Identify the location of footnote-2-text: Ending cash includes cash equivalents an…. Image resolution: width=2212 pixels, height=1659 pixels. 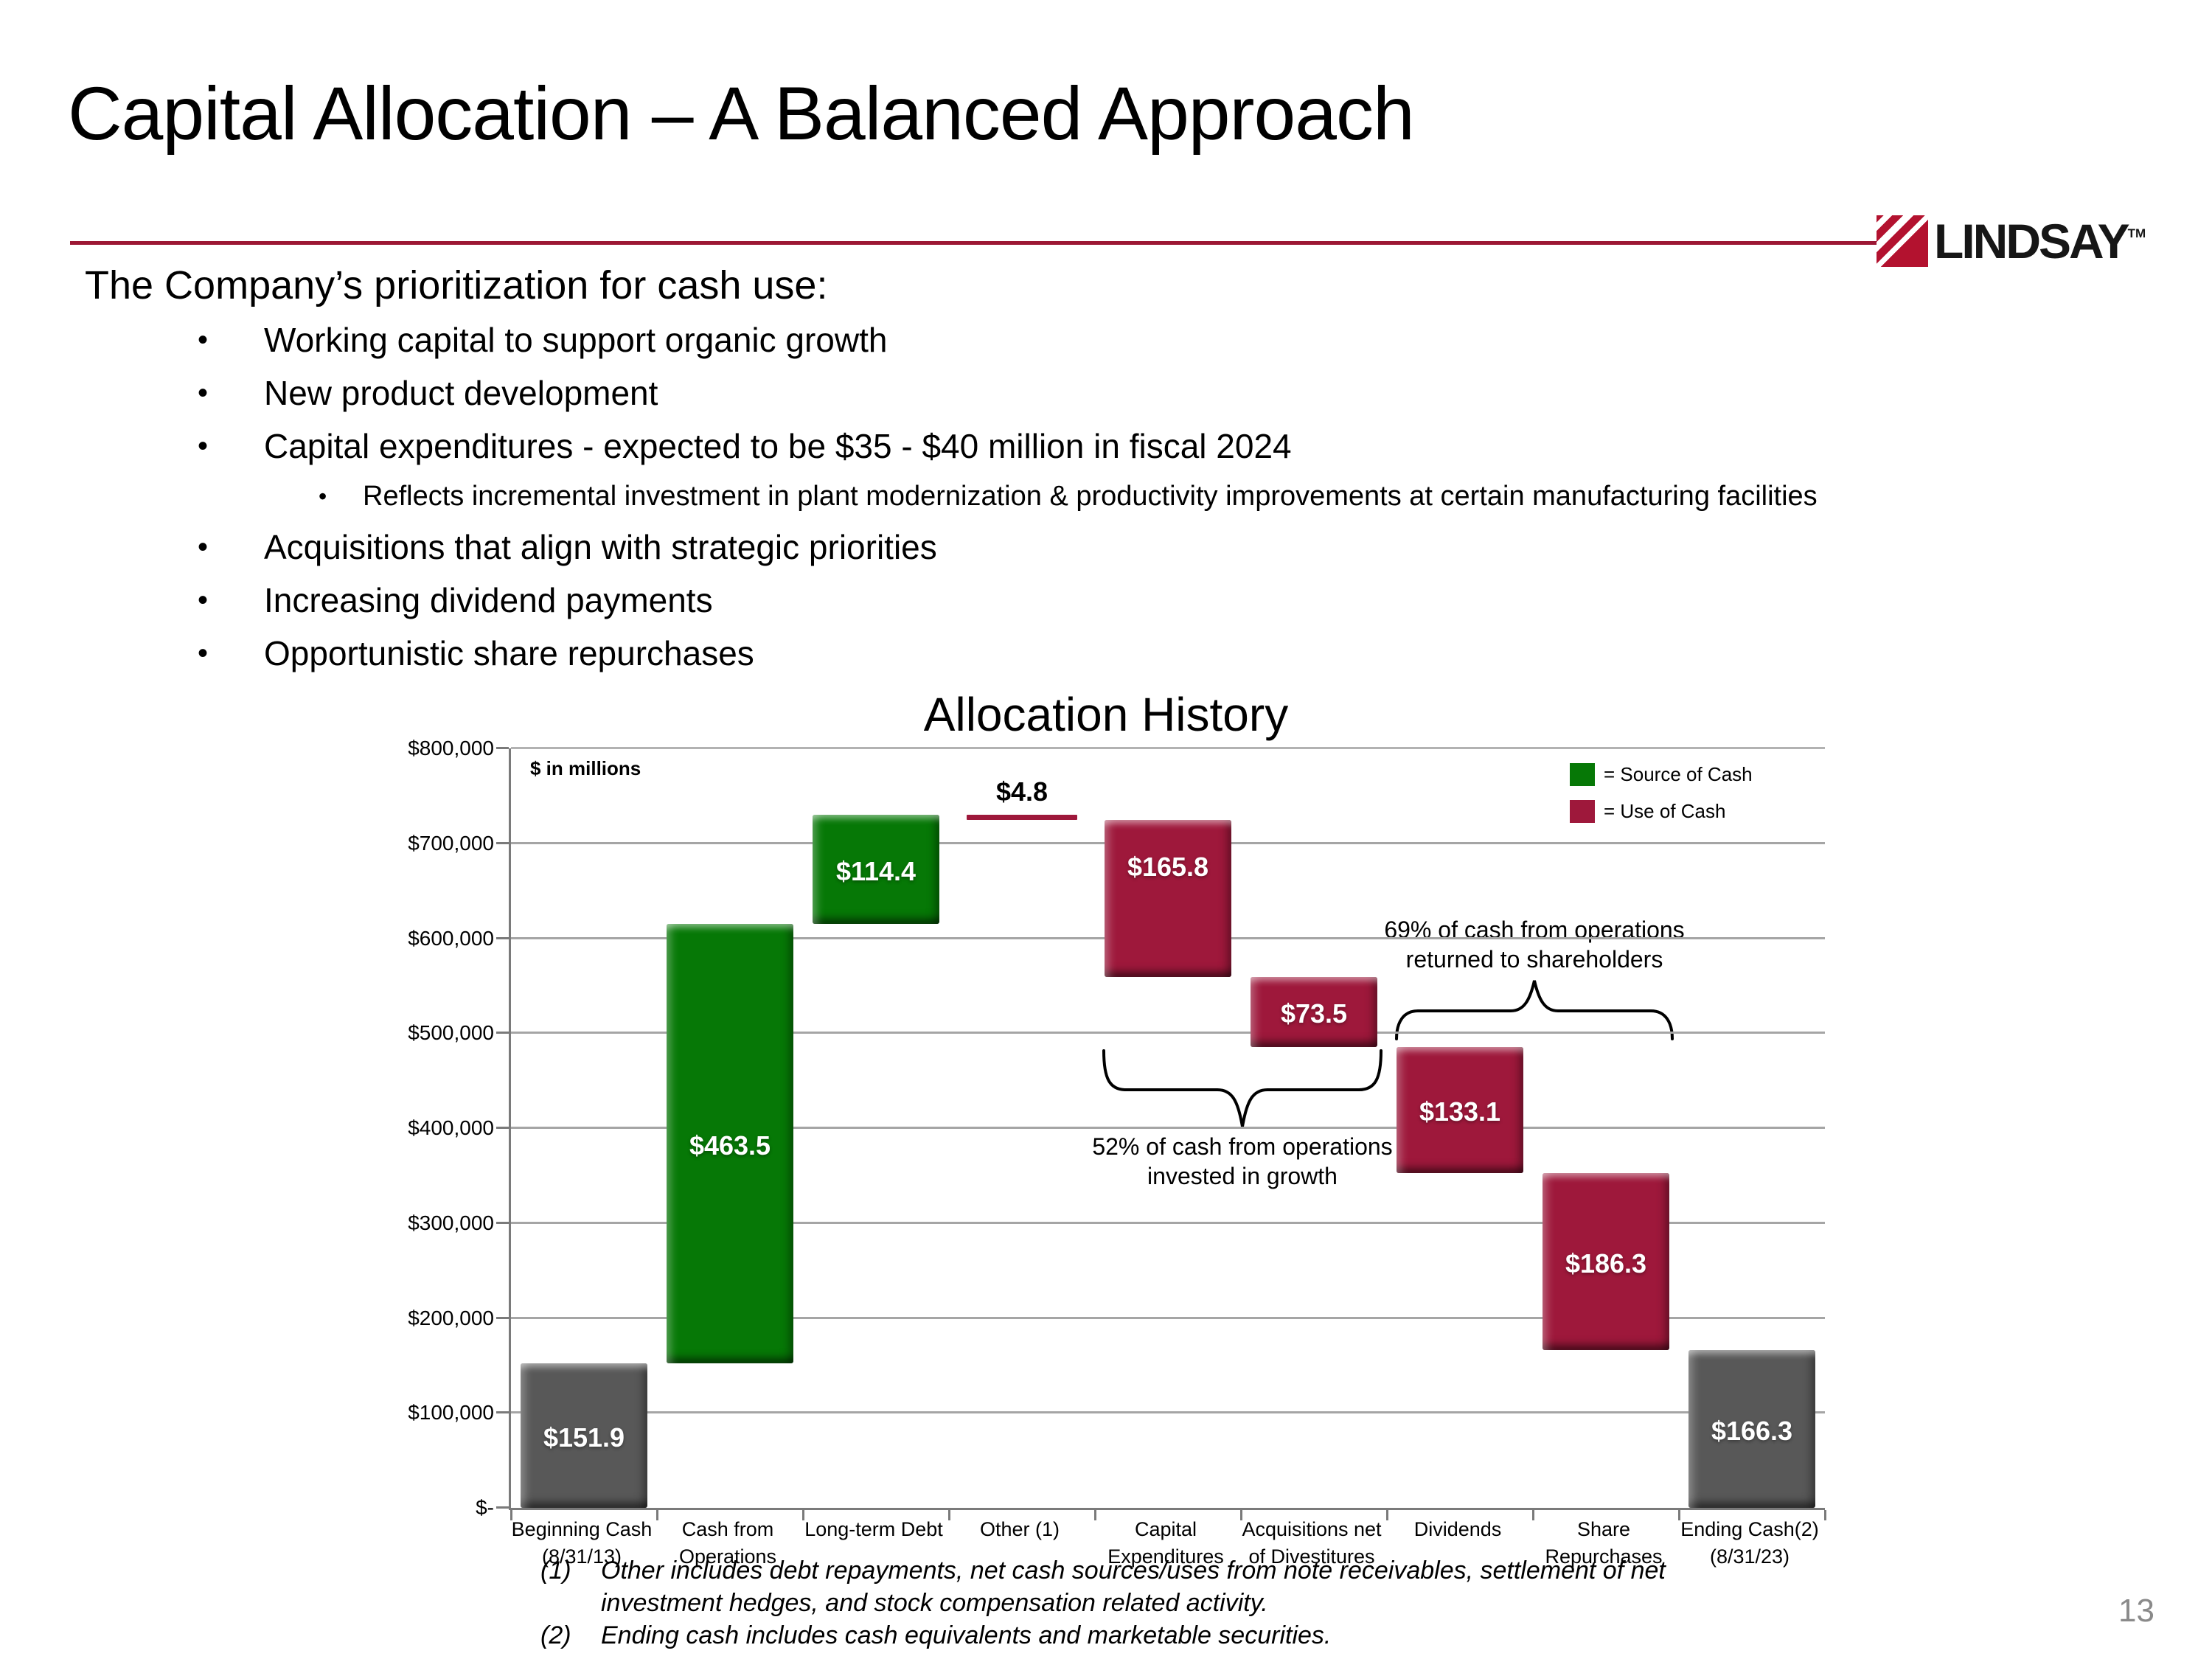
(966, 1635).